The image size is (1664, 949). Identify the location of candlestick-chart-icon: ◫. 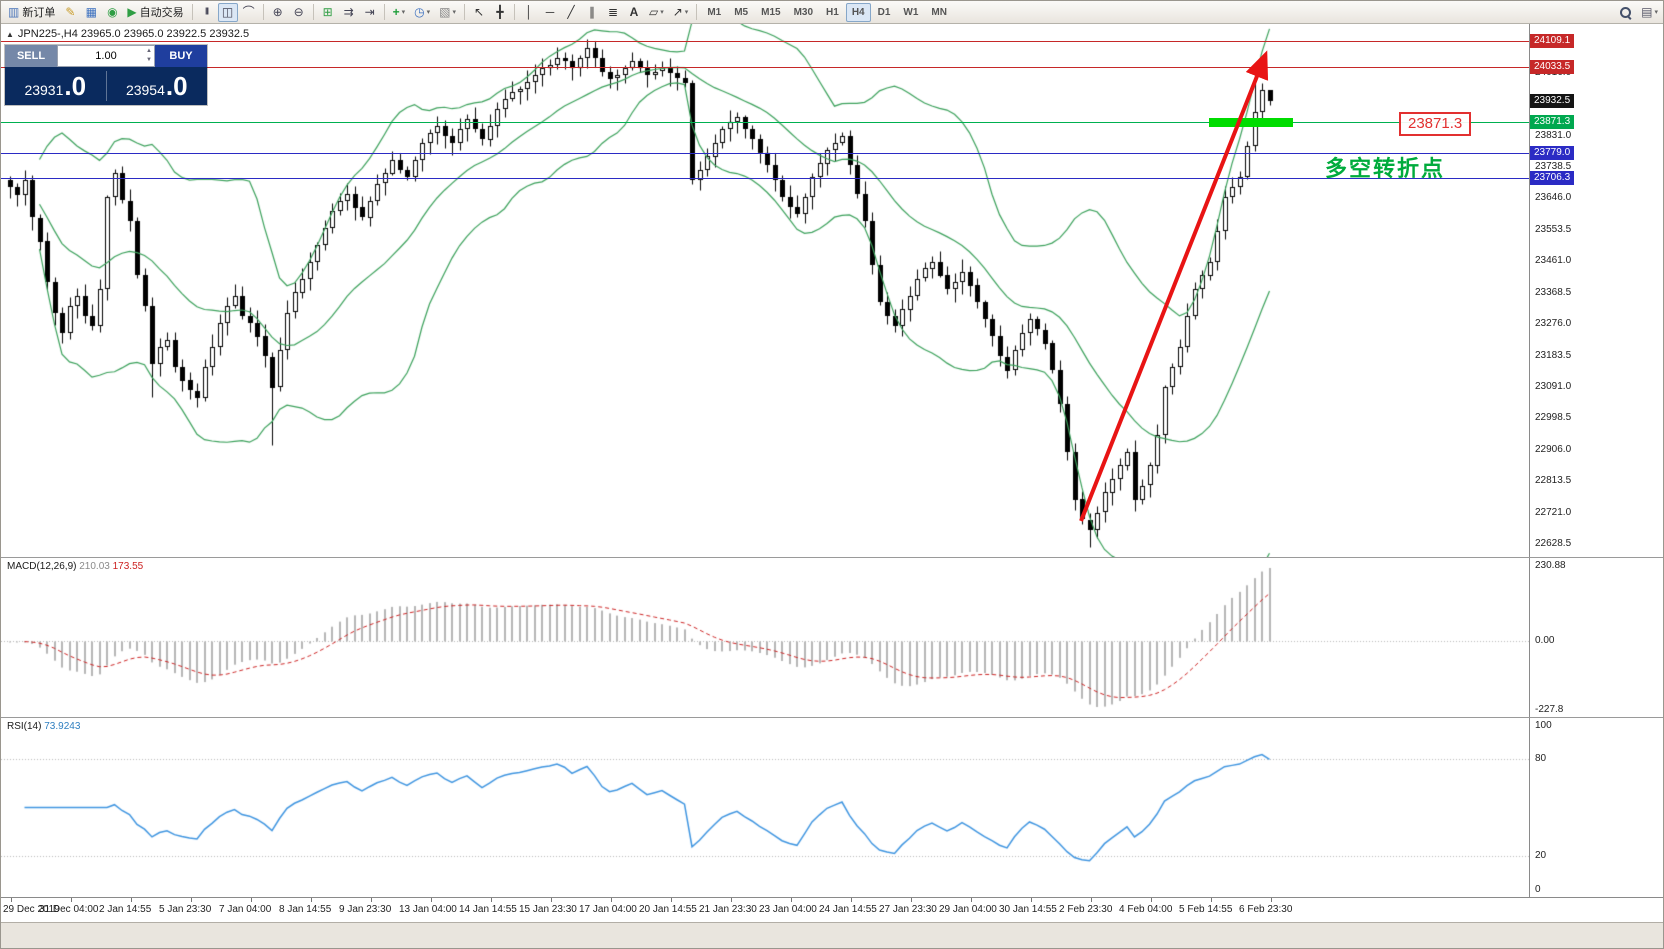
(227, 12).